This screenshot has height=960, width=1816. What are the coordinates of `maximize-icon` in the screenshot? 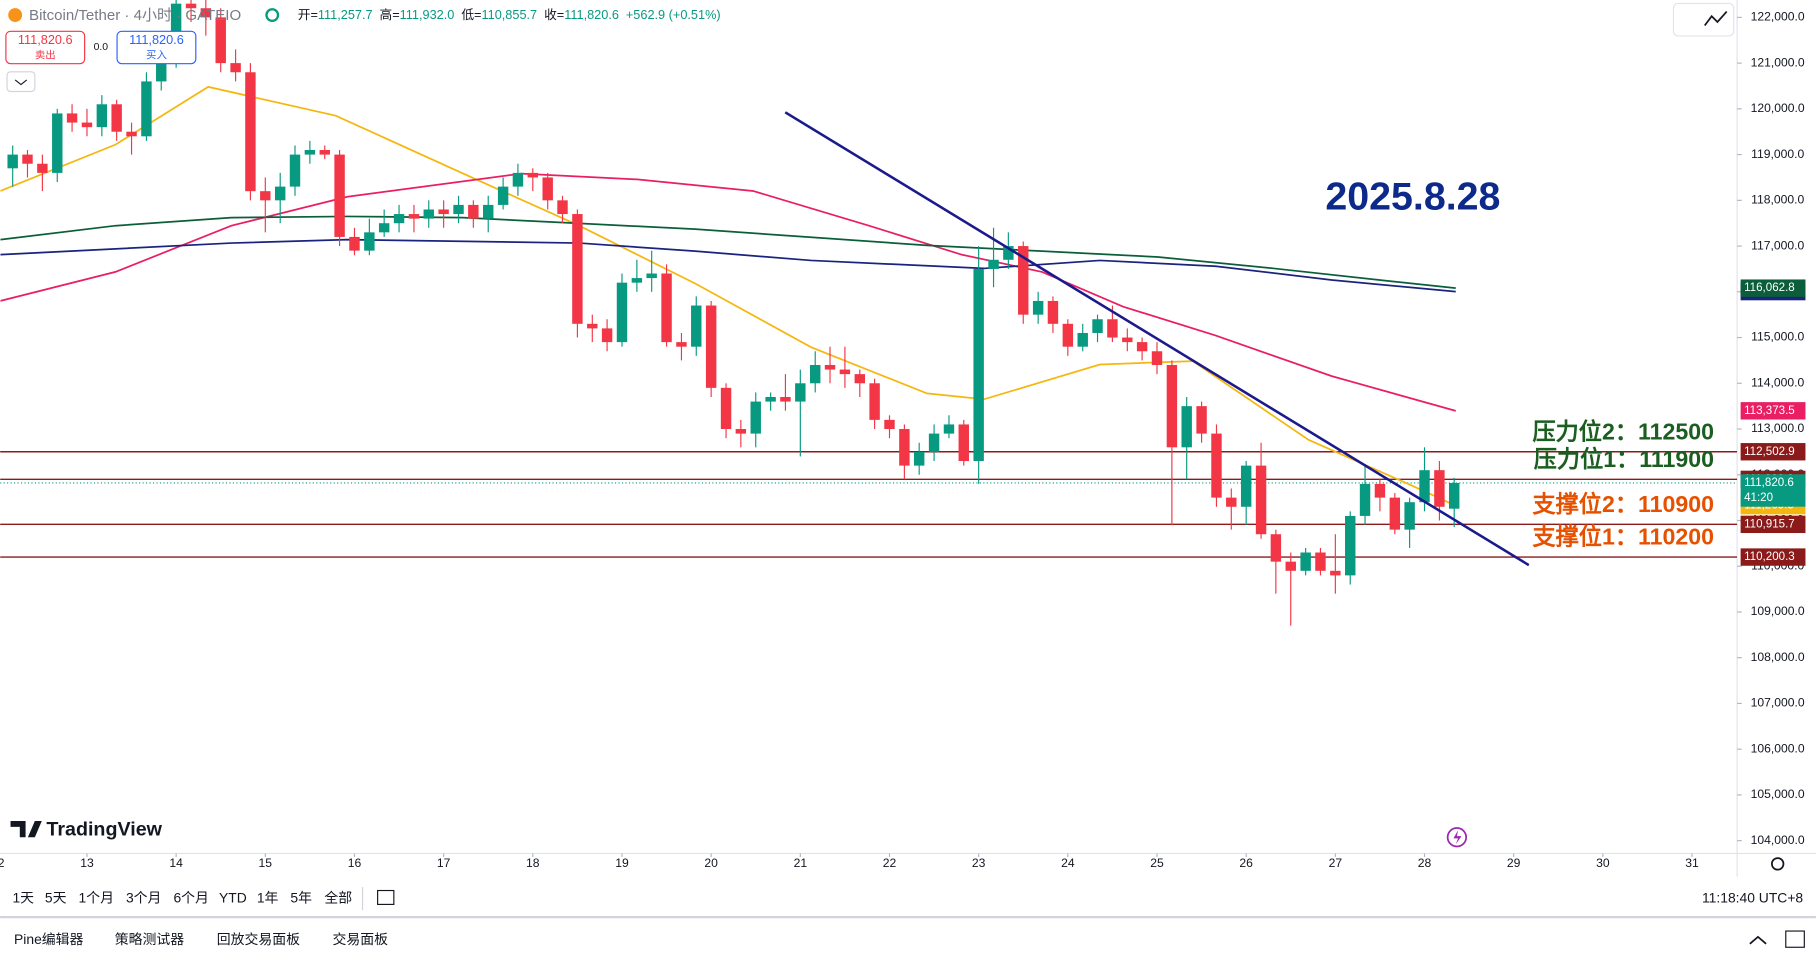 It's located at (1795, 939).